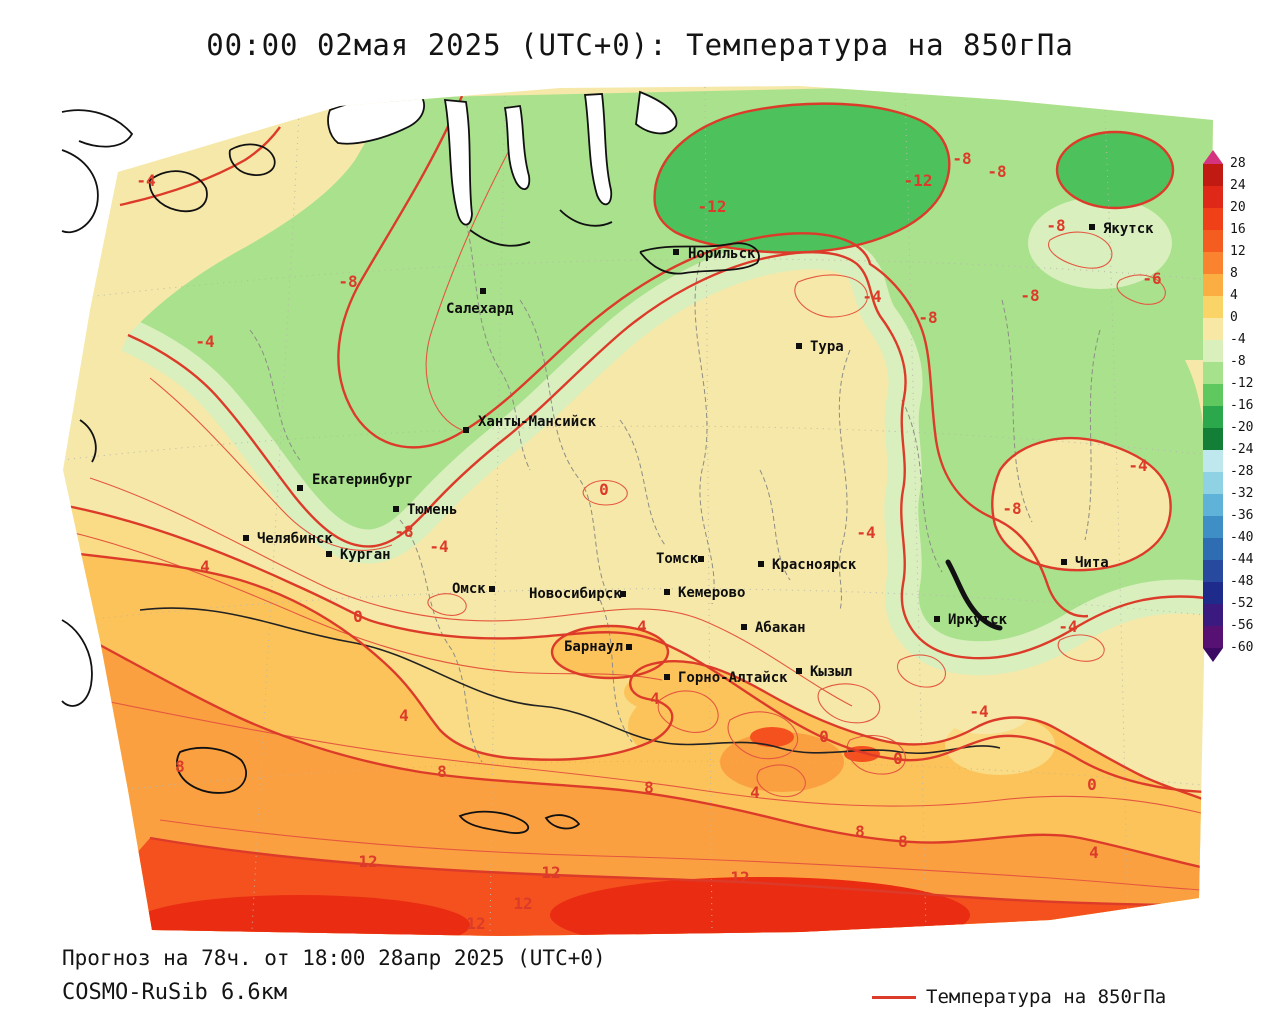  I want to click on city-label: Абакан, so click(780, 628).